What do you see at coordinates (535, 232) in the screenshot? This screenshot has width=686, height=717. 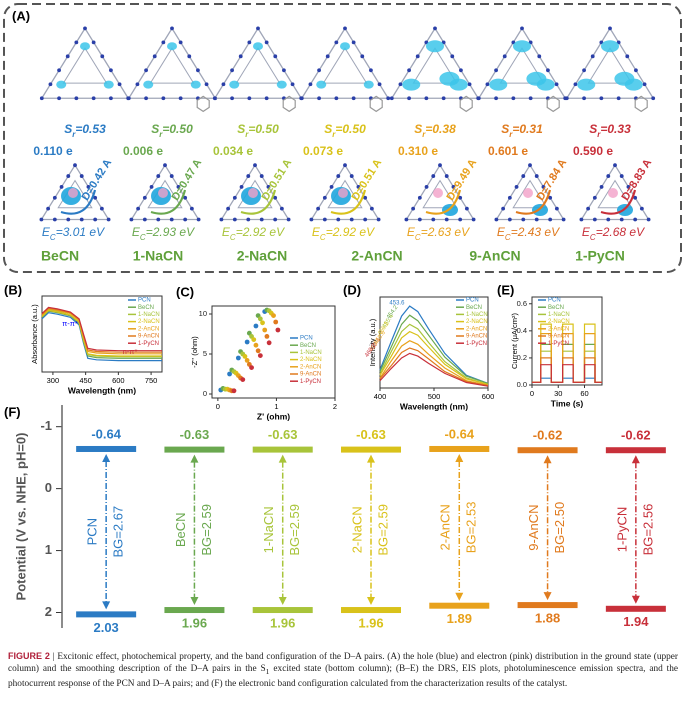 I see `label-part: =2.43 eV` at bounding box center [535, 232].